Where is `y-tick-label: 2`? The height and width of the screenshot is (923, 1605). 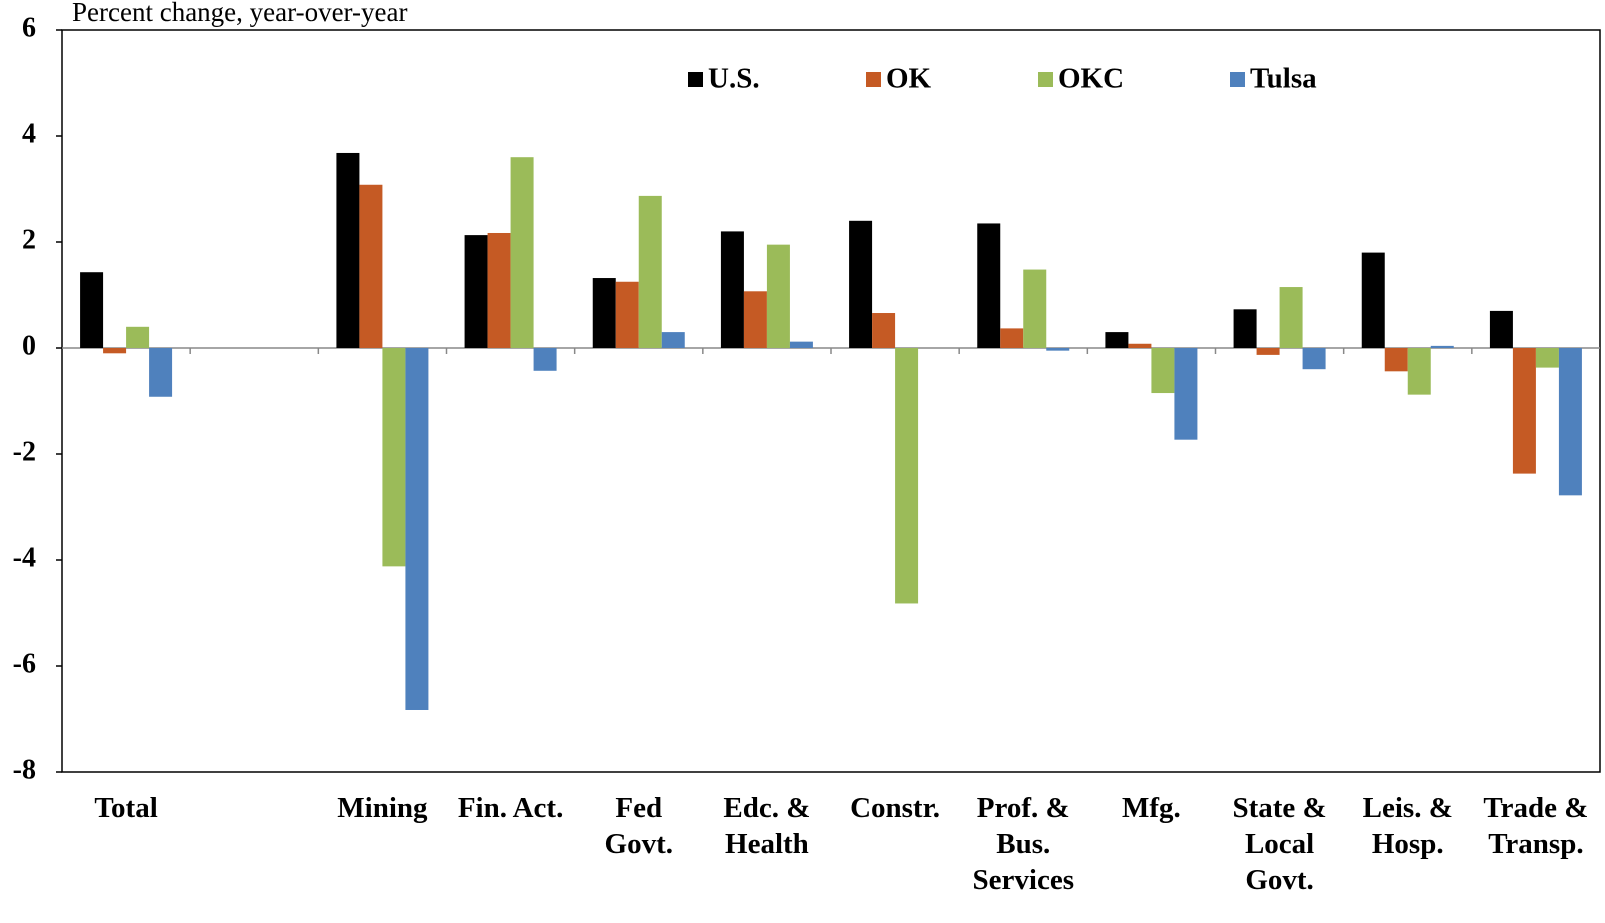 y-tick-label: 2 is located at coordinates (29, 239).